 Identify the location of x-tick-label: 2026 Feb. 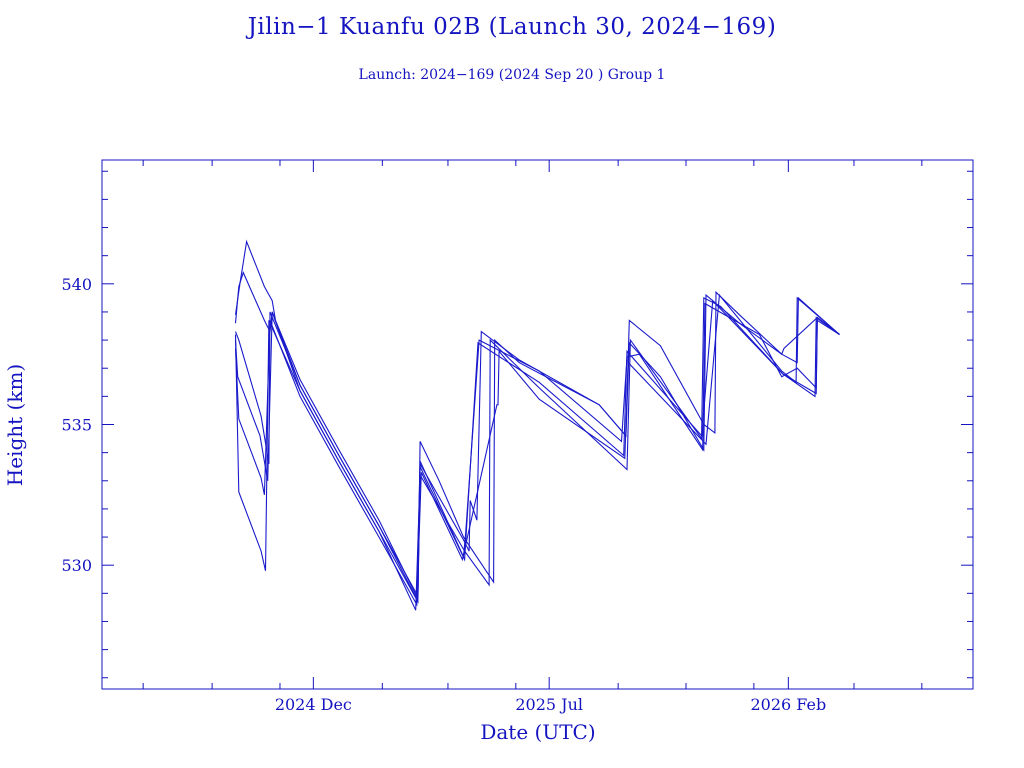
(788, 704).